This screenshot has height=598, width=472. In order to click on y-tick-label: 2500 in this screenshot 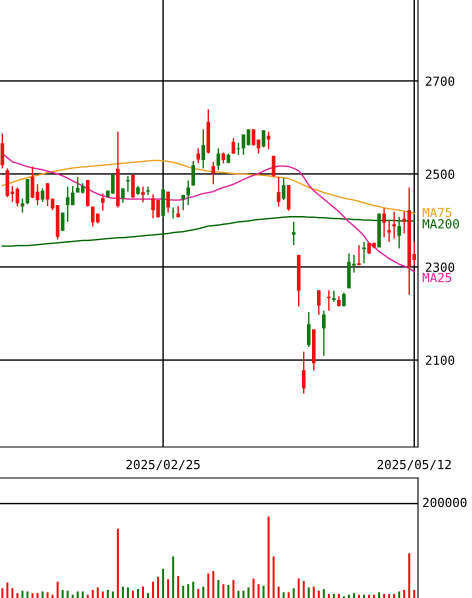, I will do `click(440, 174)`.